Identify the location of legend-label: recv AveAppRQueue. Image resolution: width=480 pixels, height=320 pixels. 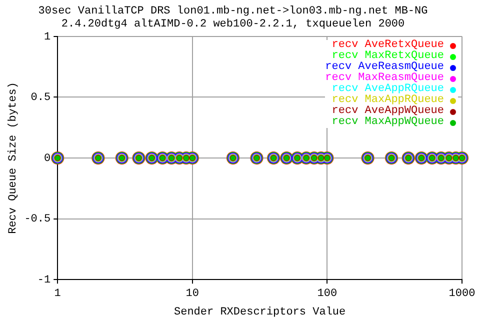
(388, 89).